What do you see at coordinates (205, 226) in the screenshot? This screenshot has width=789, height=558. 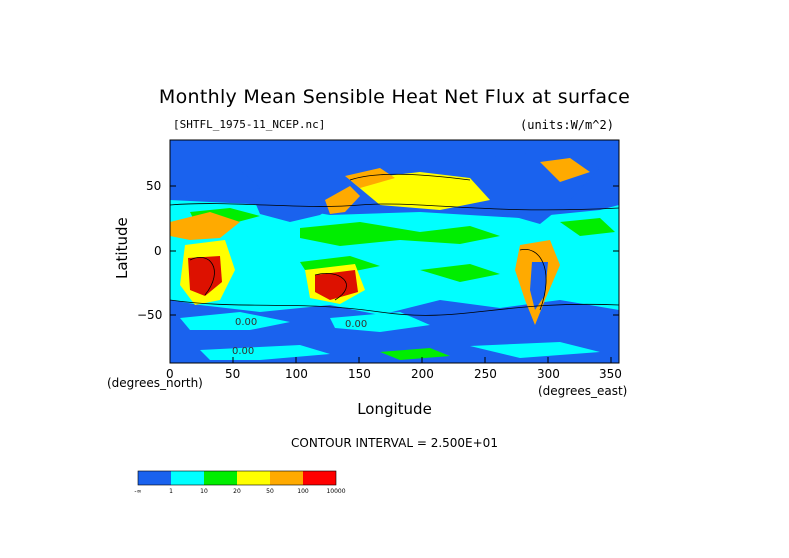 I see `field-sahara` at bounding box center [205, 226].